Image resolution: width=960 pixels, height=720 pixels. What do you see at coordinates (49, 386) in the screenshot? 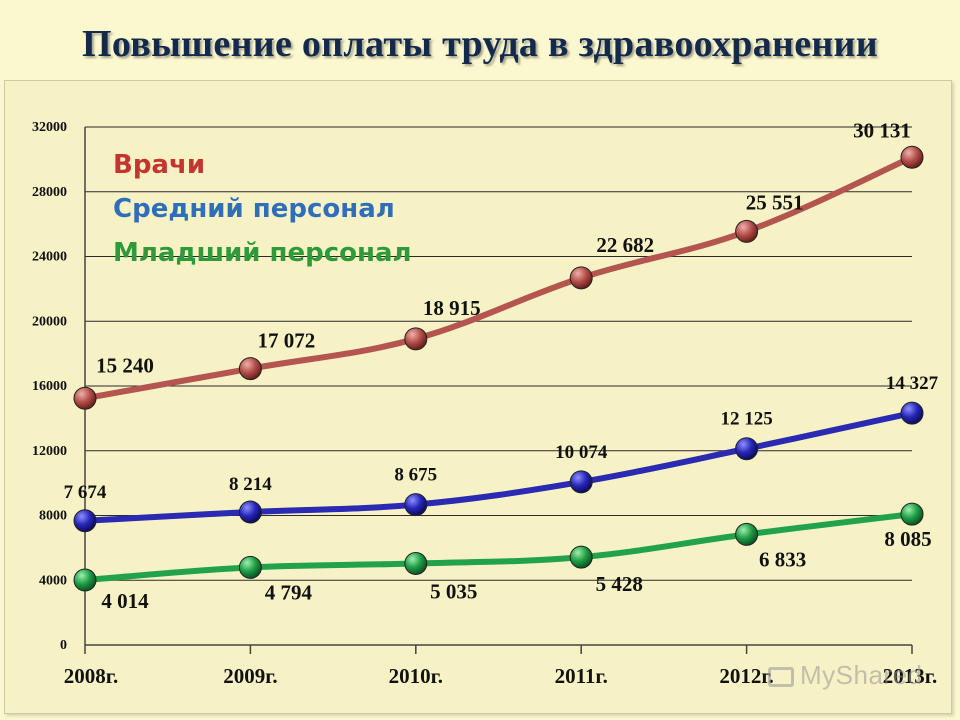
I see `y-tick-label: 16000` at bounding box center [49, 386].